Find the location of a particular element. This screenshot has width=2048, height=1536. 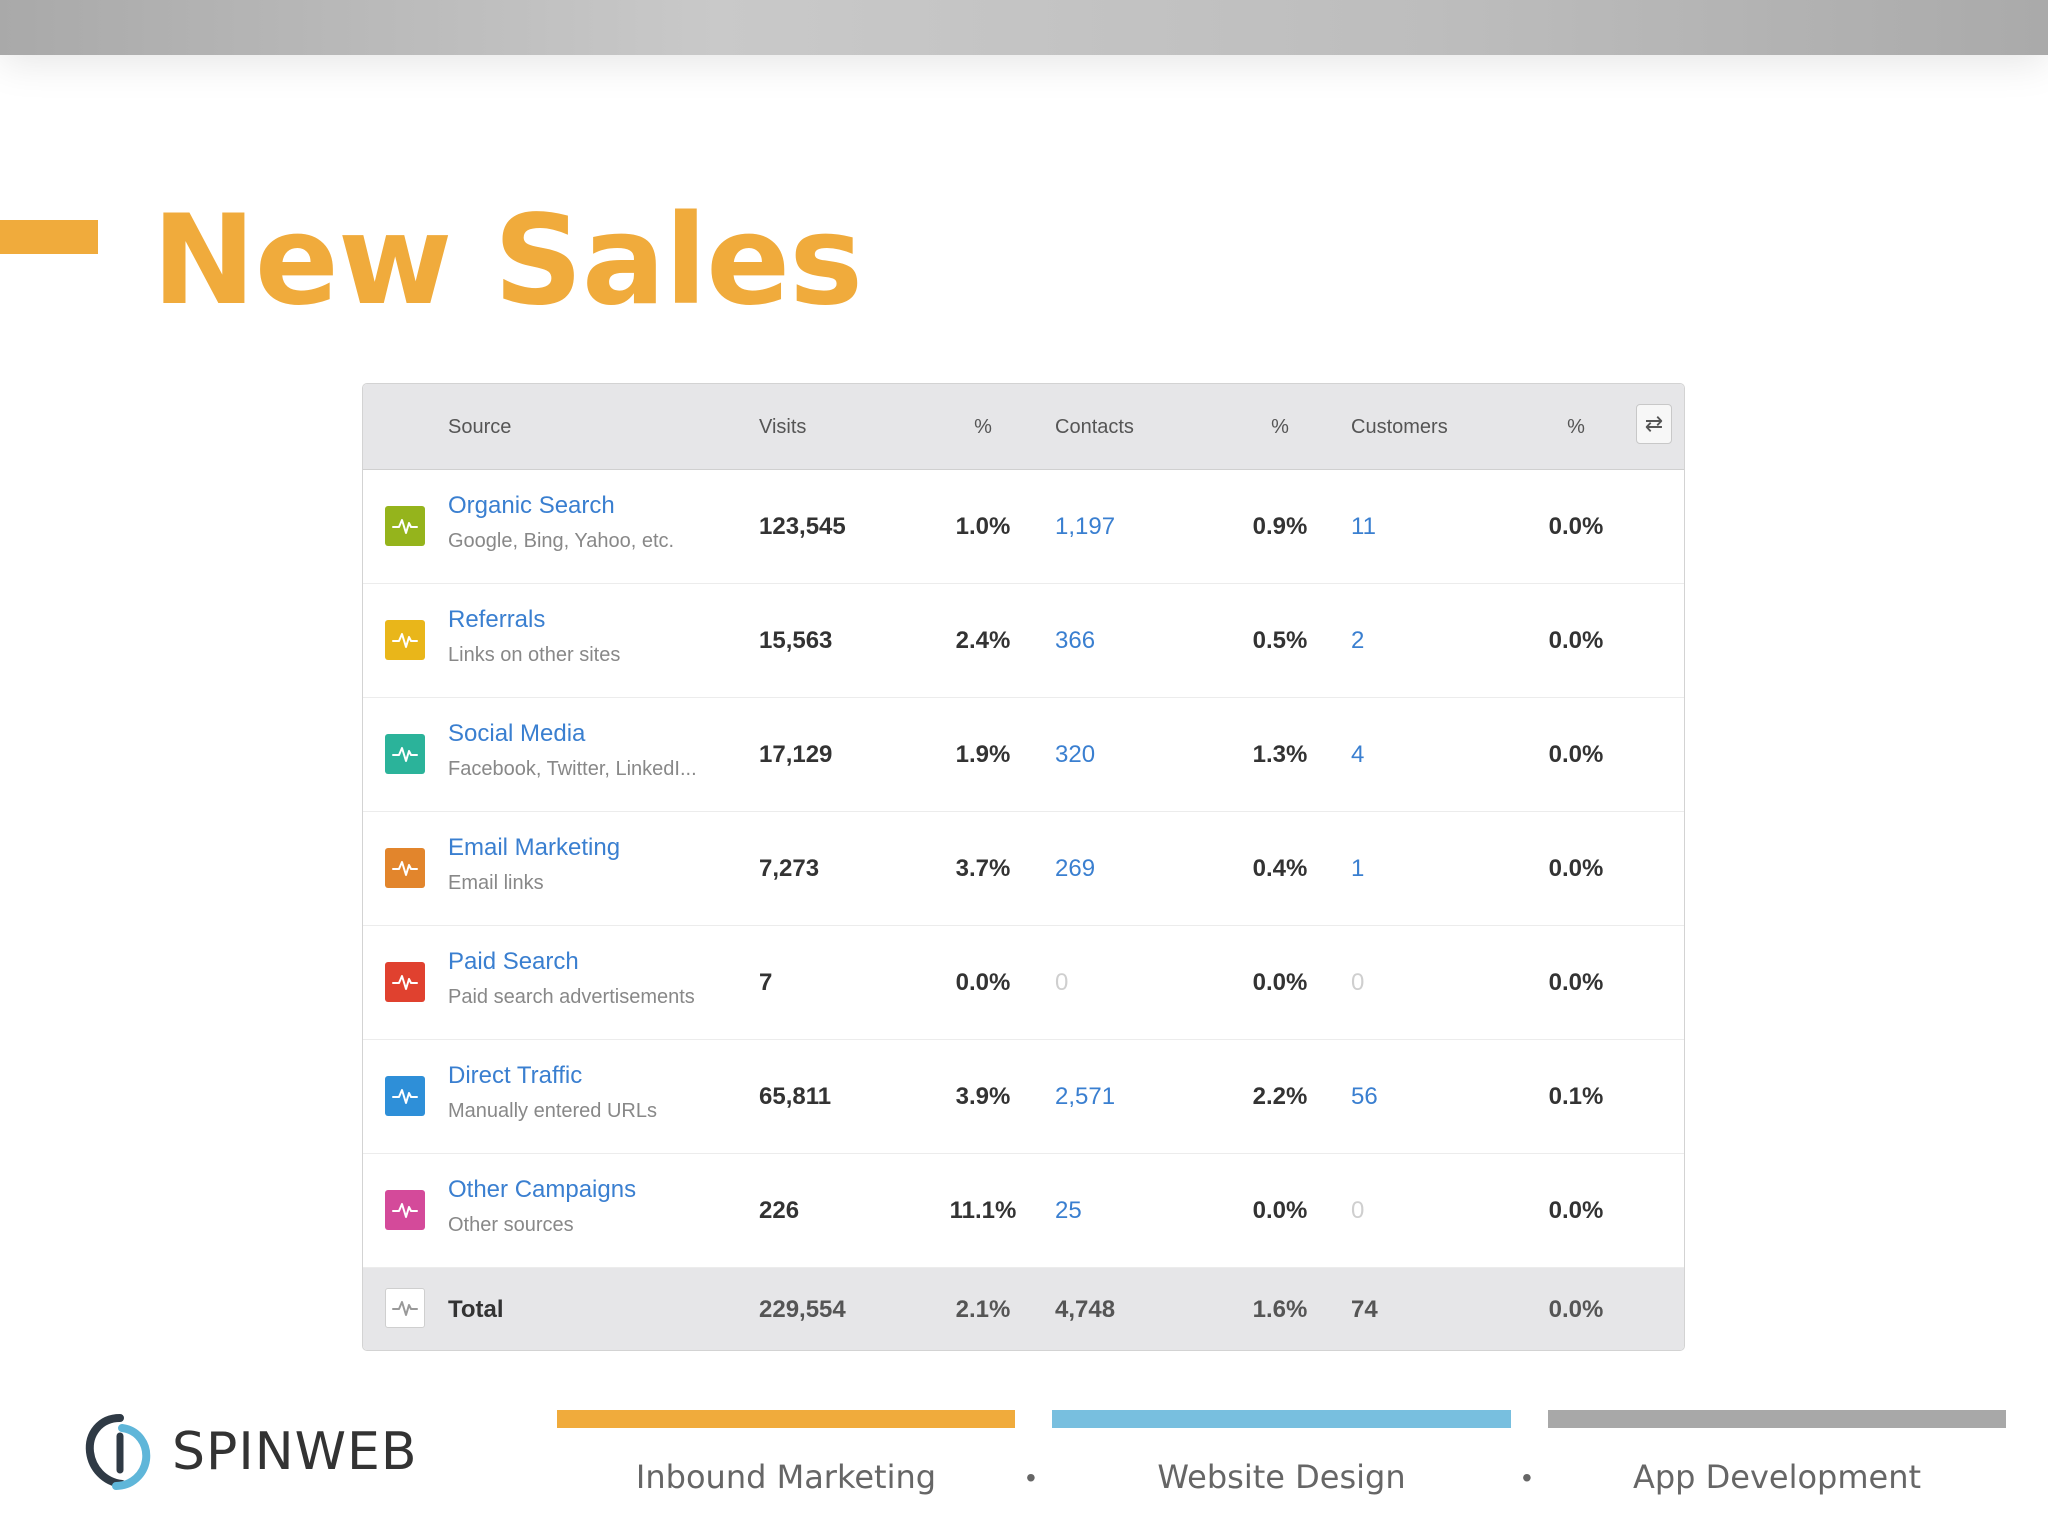

title-accent-bar is located at coordinates (49, 237).